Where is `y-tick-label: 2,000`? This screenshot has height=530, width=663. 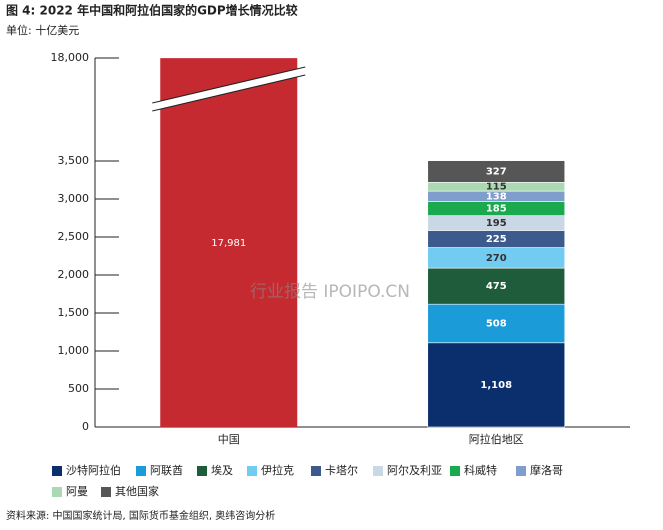 y-tick-label: 2,000 is located at coordinates (74, 274).